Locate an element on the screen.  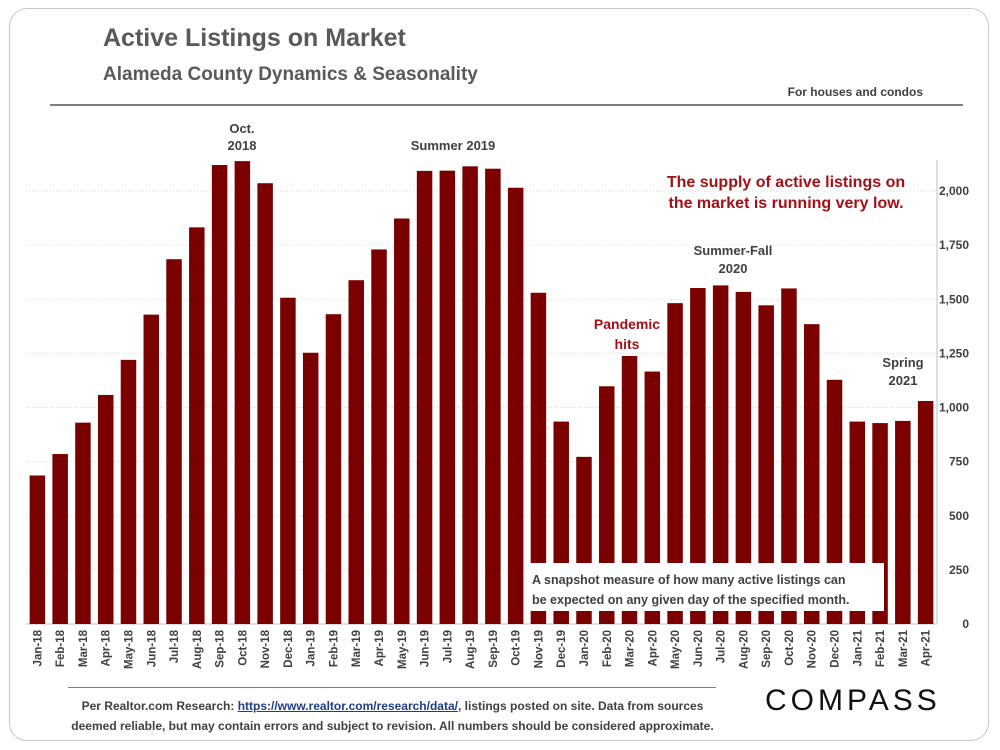
houses-condos-note: For houses and condos is located at coordinates (855, 92).